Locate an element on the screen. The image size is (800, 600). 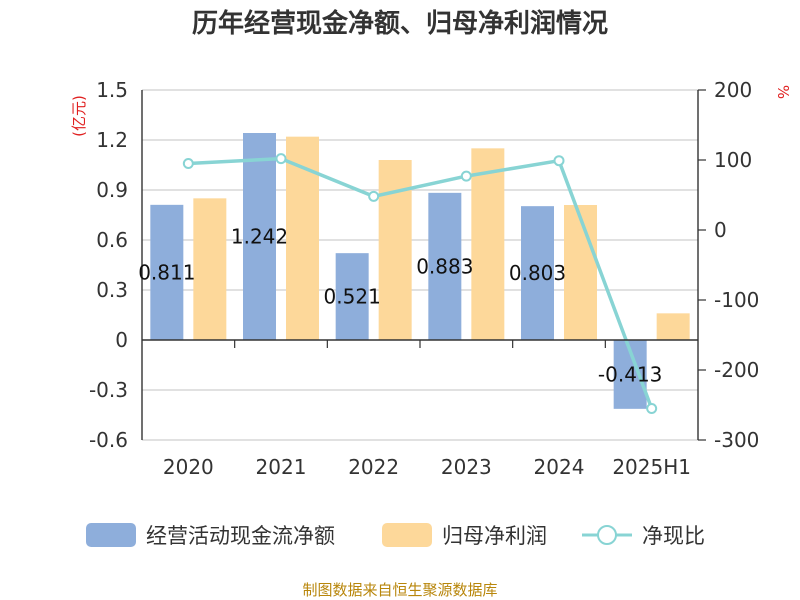
left-tick-label: 0.9 is located at coordinates (112, 190).